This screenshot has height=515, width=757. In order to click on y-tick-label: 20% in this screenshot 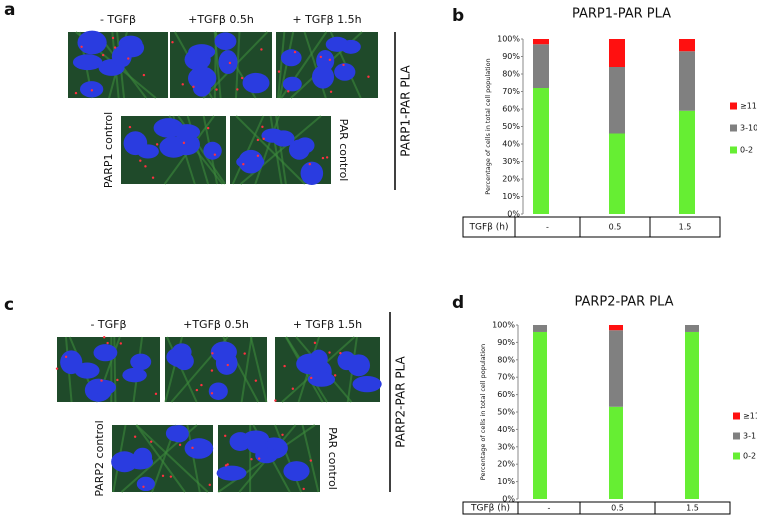, I will do `click(506, 464)`.